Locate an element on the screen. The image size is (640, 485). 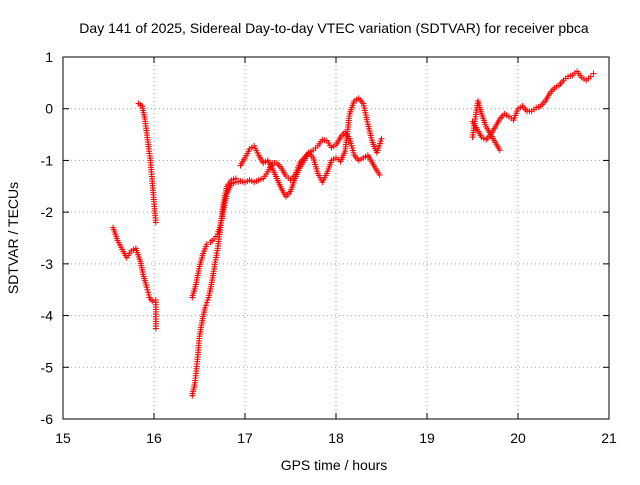
x-tick-label: 19 is located at coordinates (427, 438).